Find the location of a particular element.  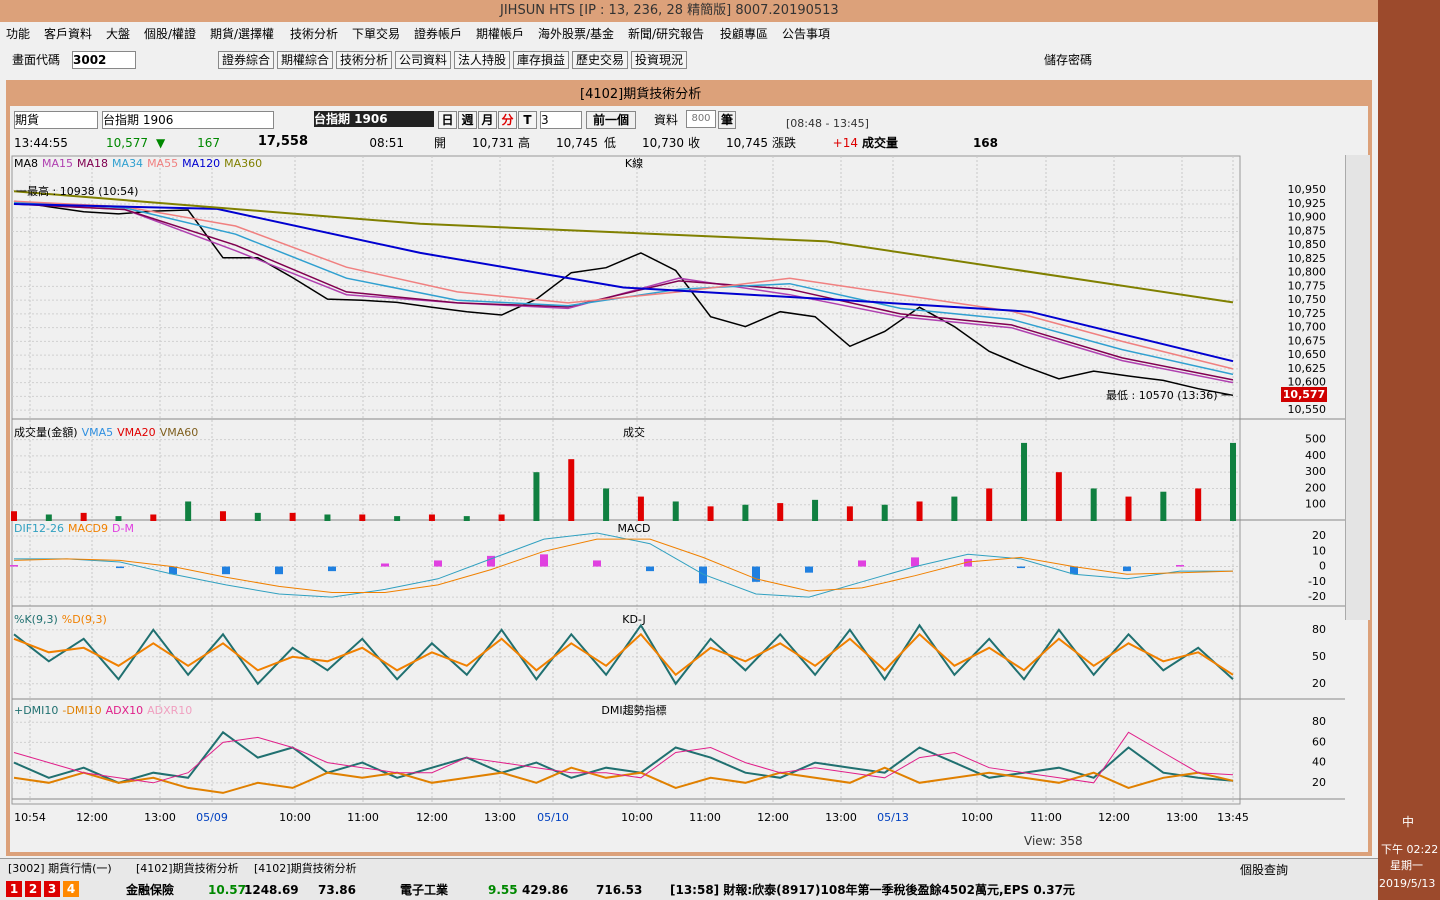

legend-entry: MA360 is located at coordinates (243, 163).